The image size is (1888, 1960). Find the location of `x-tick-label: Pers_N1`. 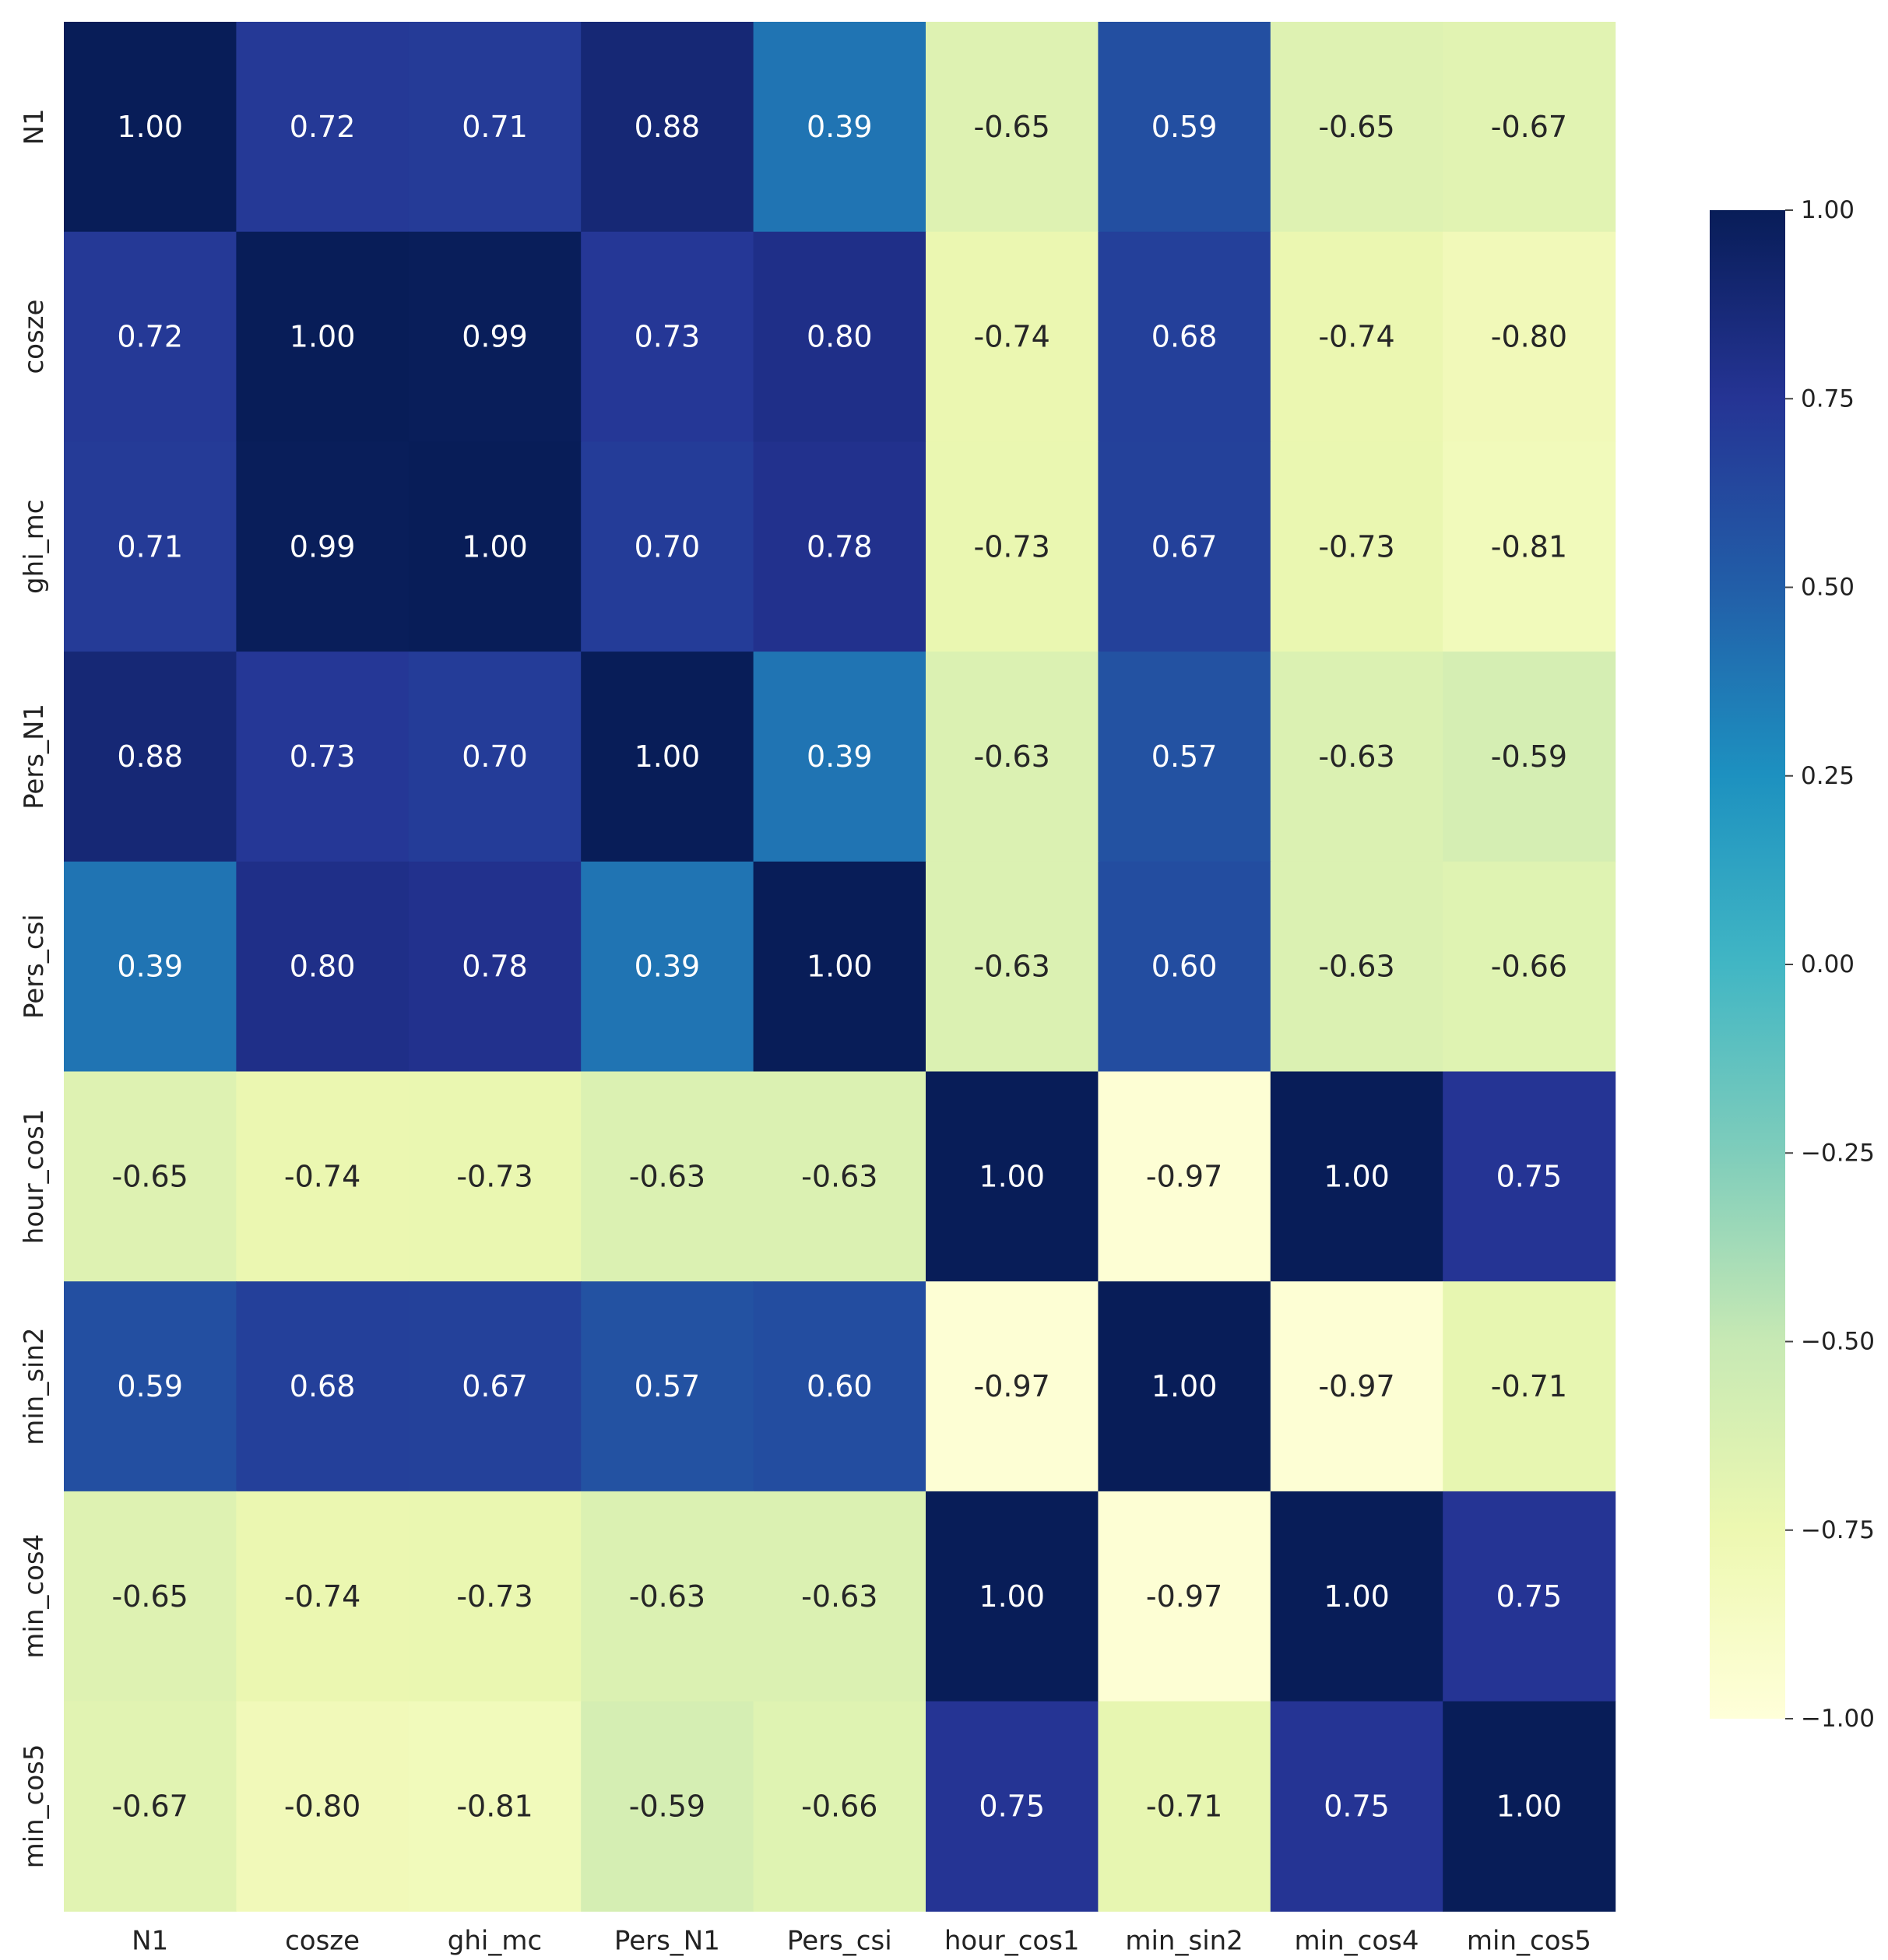

x-tick-label: Pers_N1 is located at coordinates (667, 1941).